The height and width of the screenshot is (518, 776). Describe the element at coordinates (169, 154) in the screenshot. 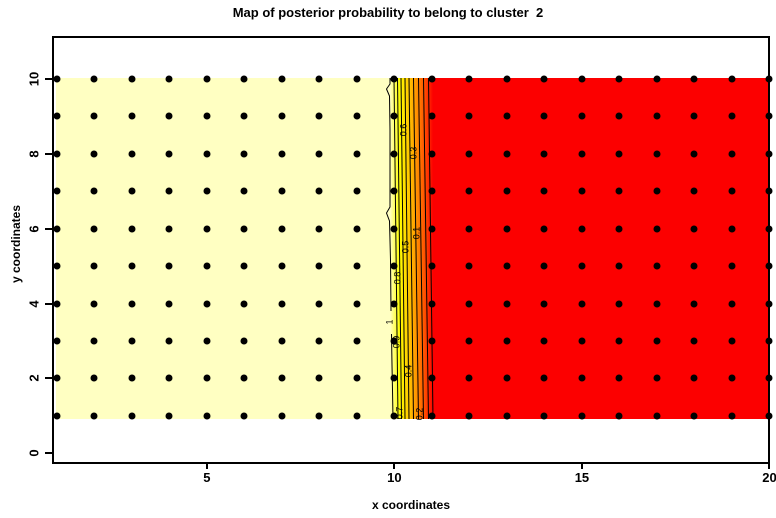

I see `grid-point-x4-y8` at that location.